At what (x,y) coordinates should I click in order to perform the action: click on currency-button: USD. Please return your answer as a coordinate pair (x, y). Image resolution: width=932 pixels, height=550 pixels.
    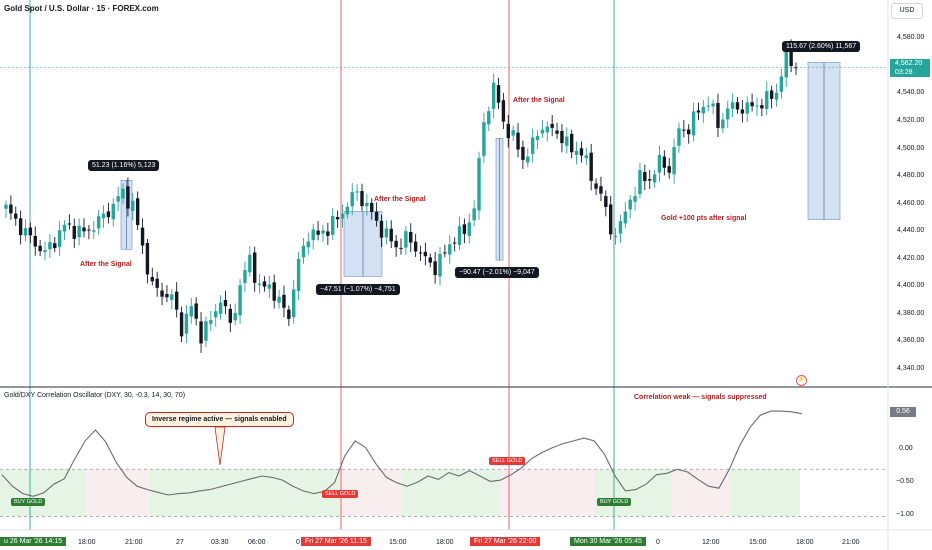
    Looking at the image, I should click on (907, 11).